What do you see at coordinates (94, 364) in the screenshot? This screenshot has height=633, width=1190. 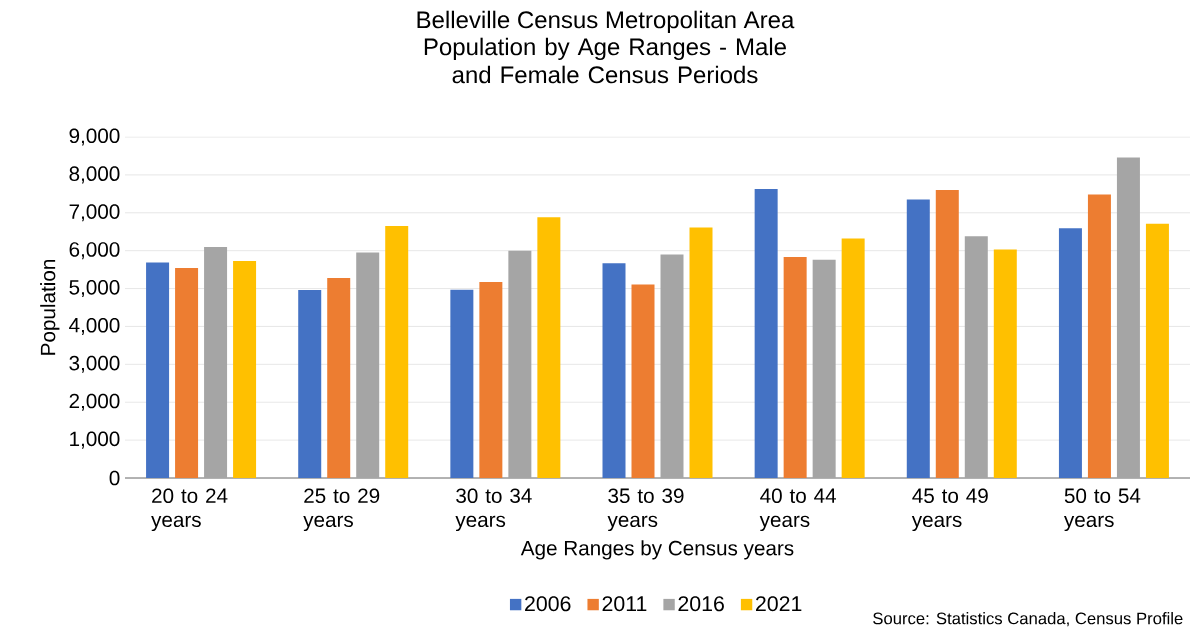 I see `y-tick-label: 3,000` at bounding box center [94, 364].